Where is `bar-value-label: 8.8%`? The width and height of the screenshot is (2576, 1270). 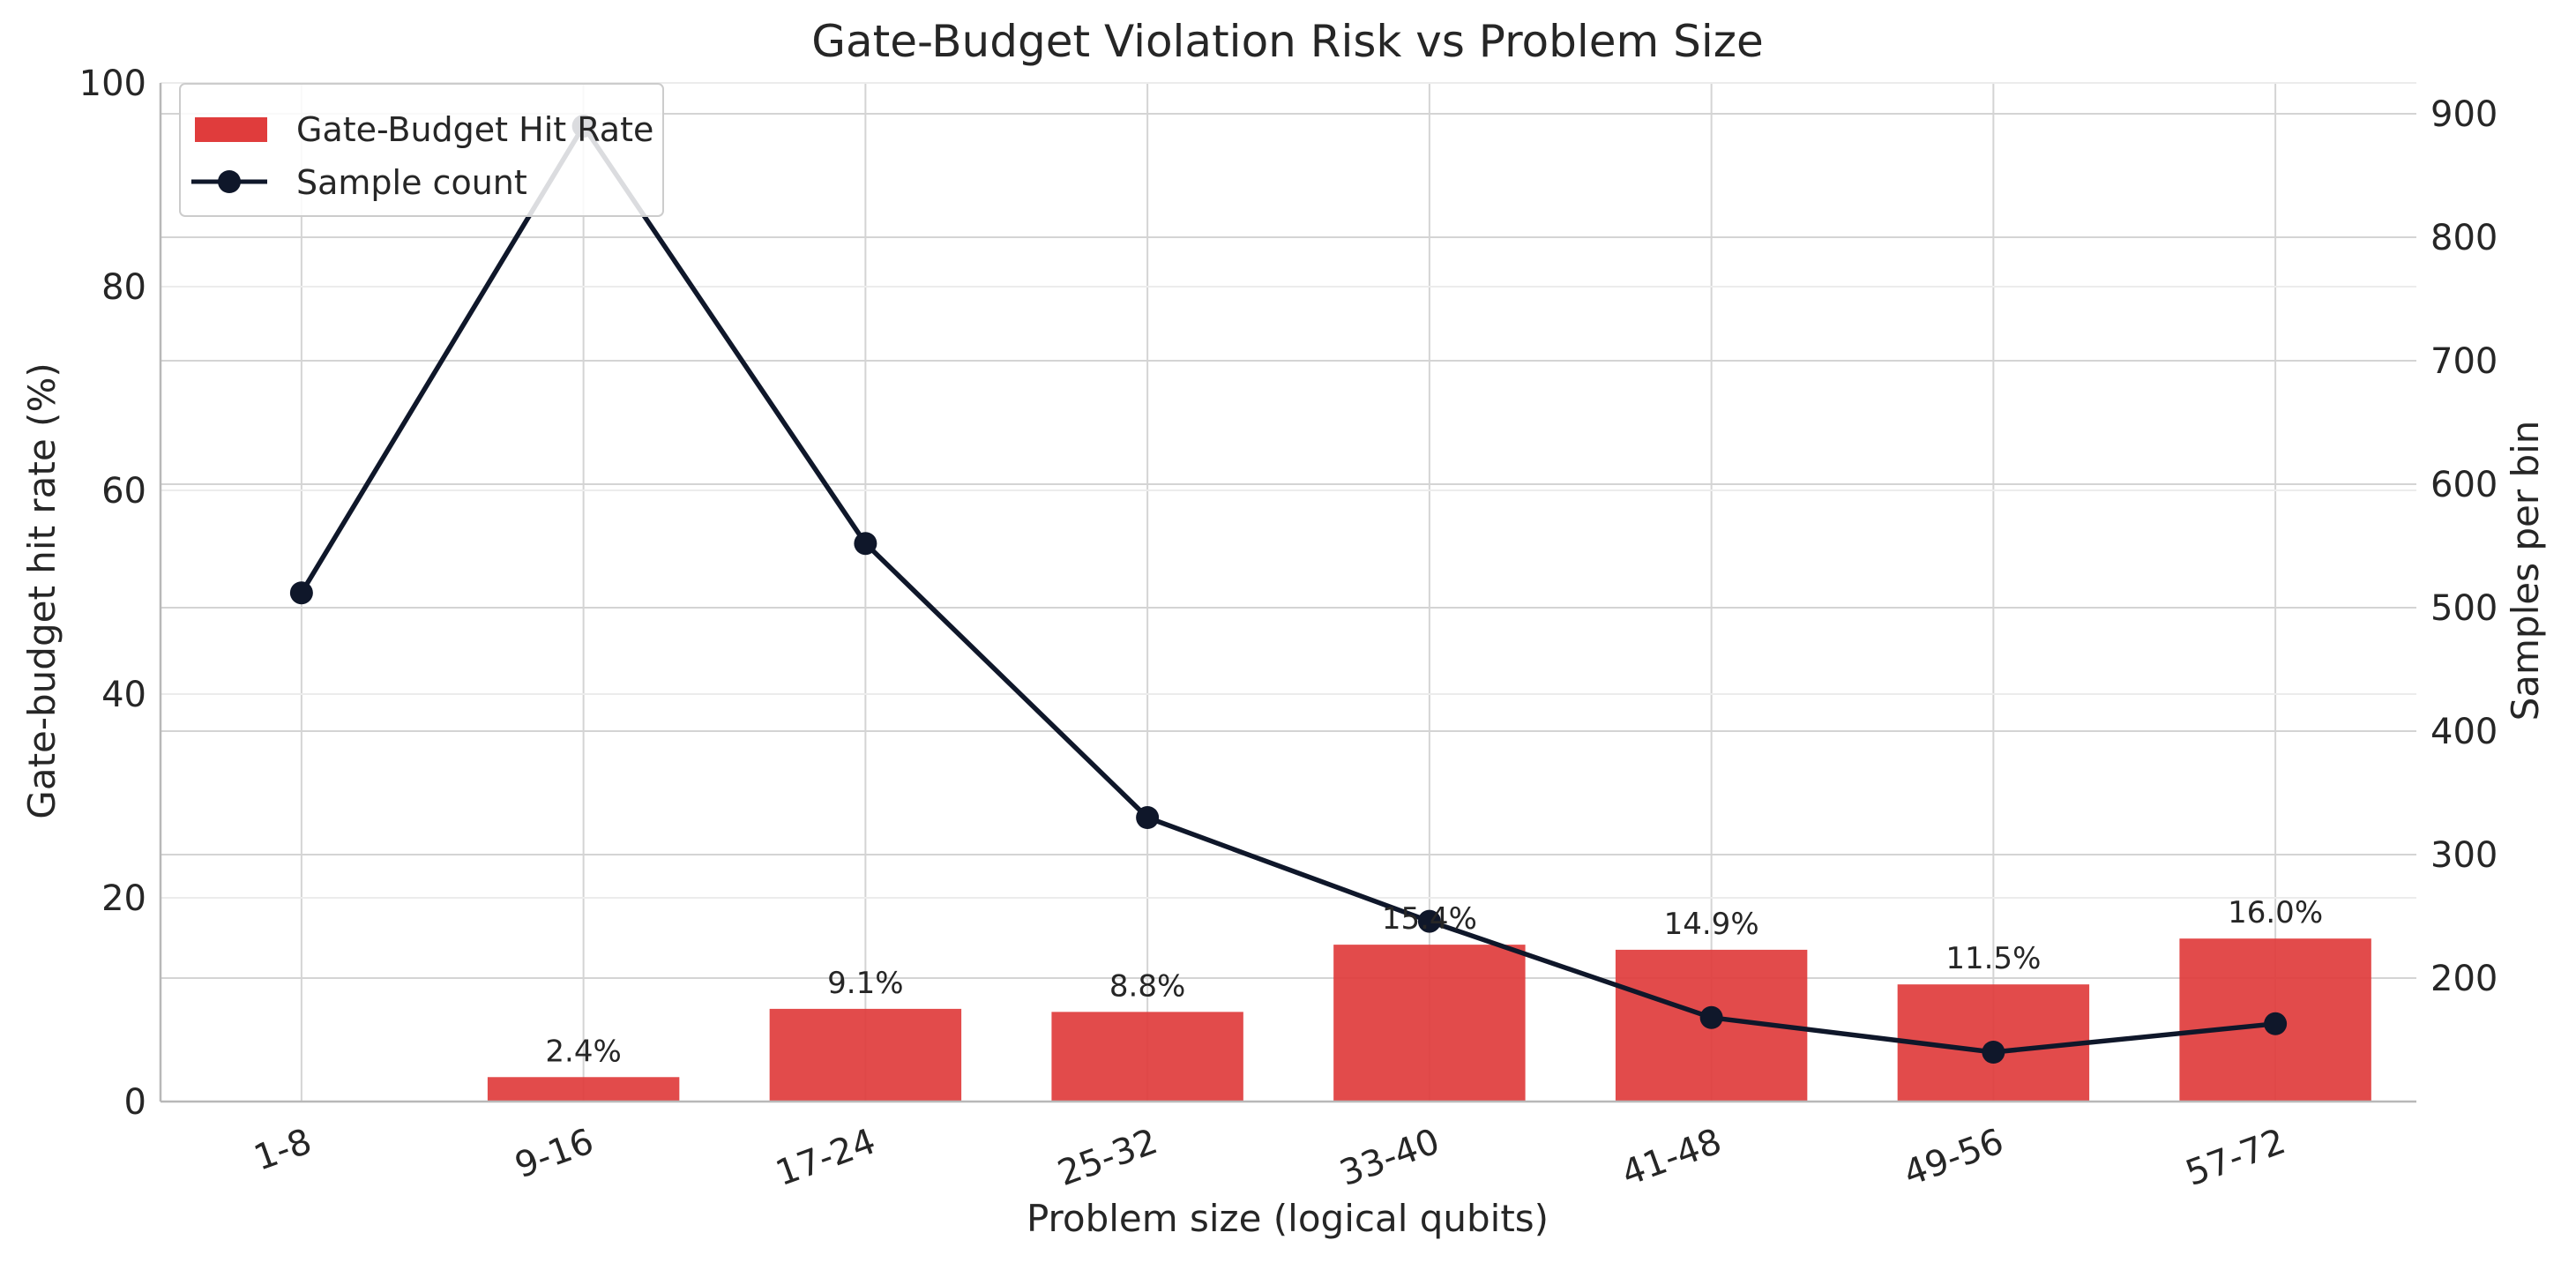 bar-value-label: 8.8% is located at coordinates (1147, 986).